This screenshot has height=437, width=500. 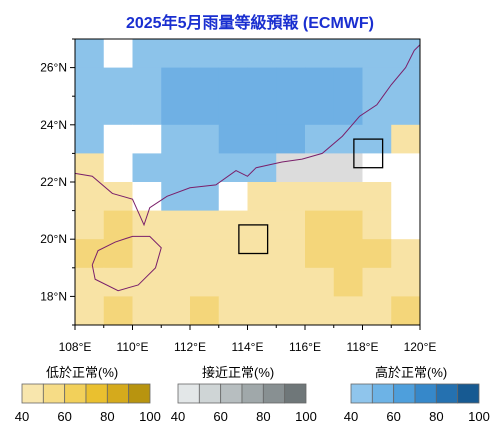 I want to click on legend-label: 100, so click(x=479, y=416).